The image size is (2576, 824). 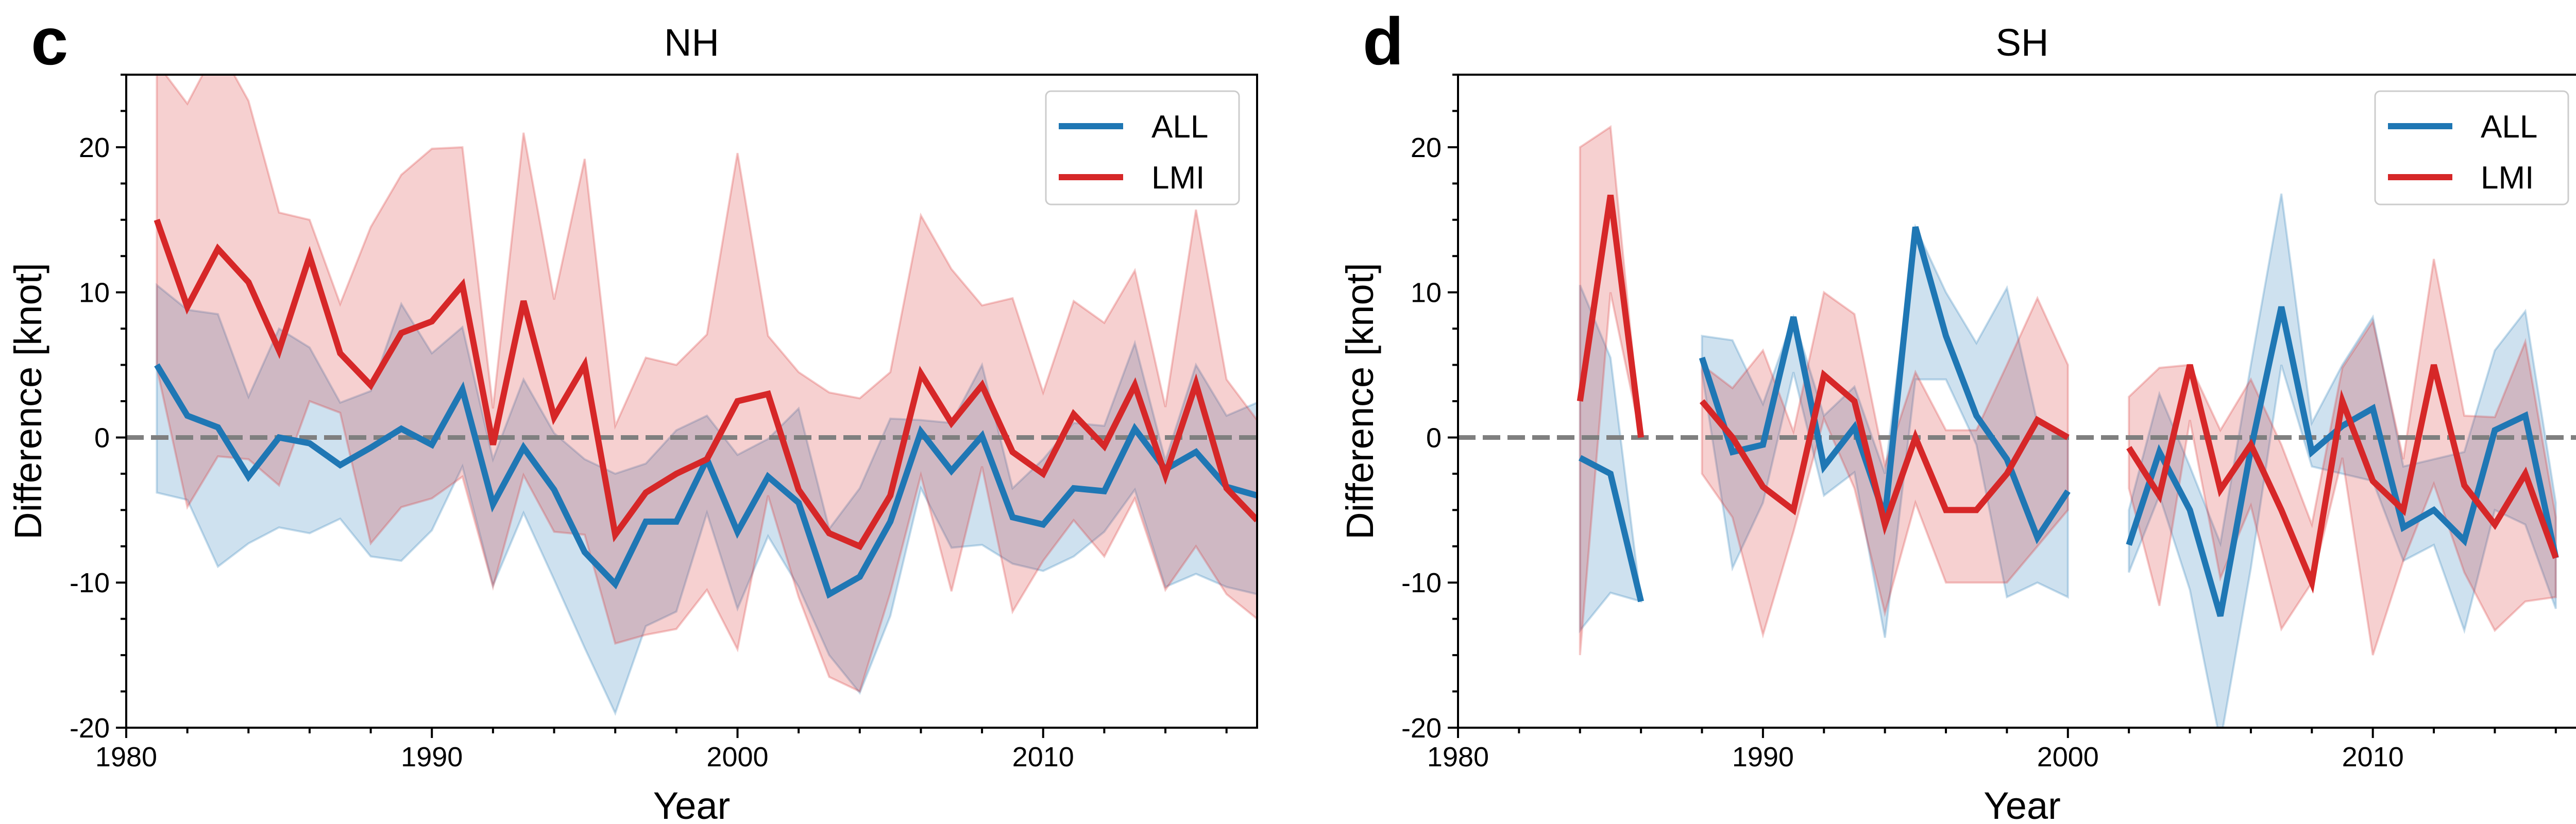 What do you see at coordinates (691, 42) in the screenshot?
I see `chart-title: NH` at bounding box center [691, 42].